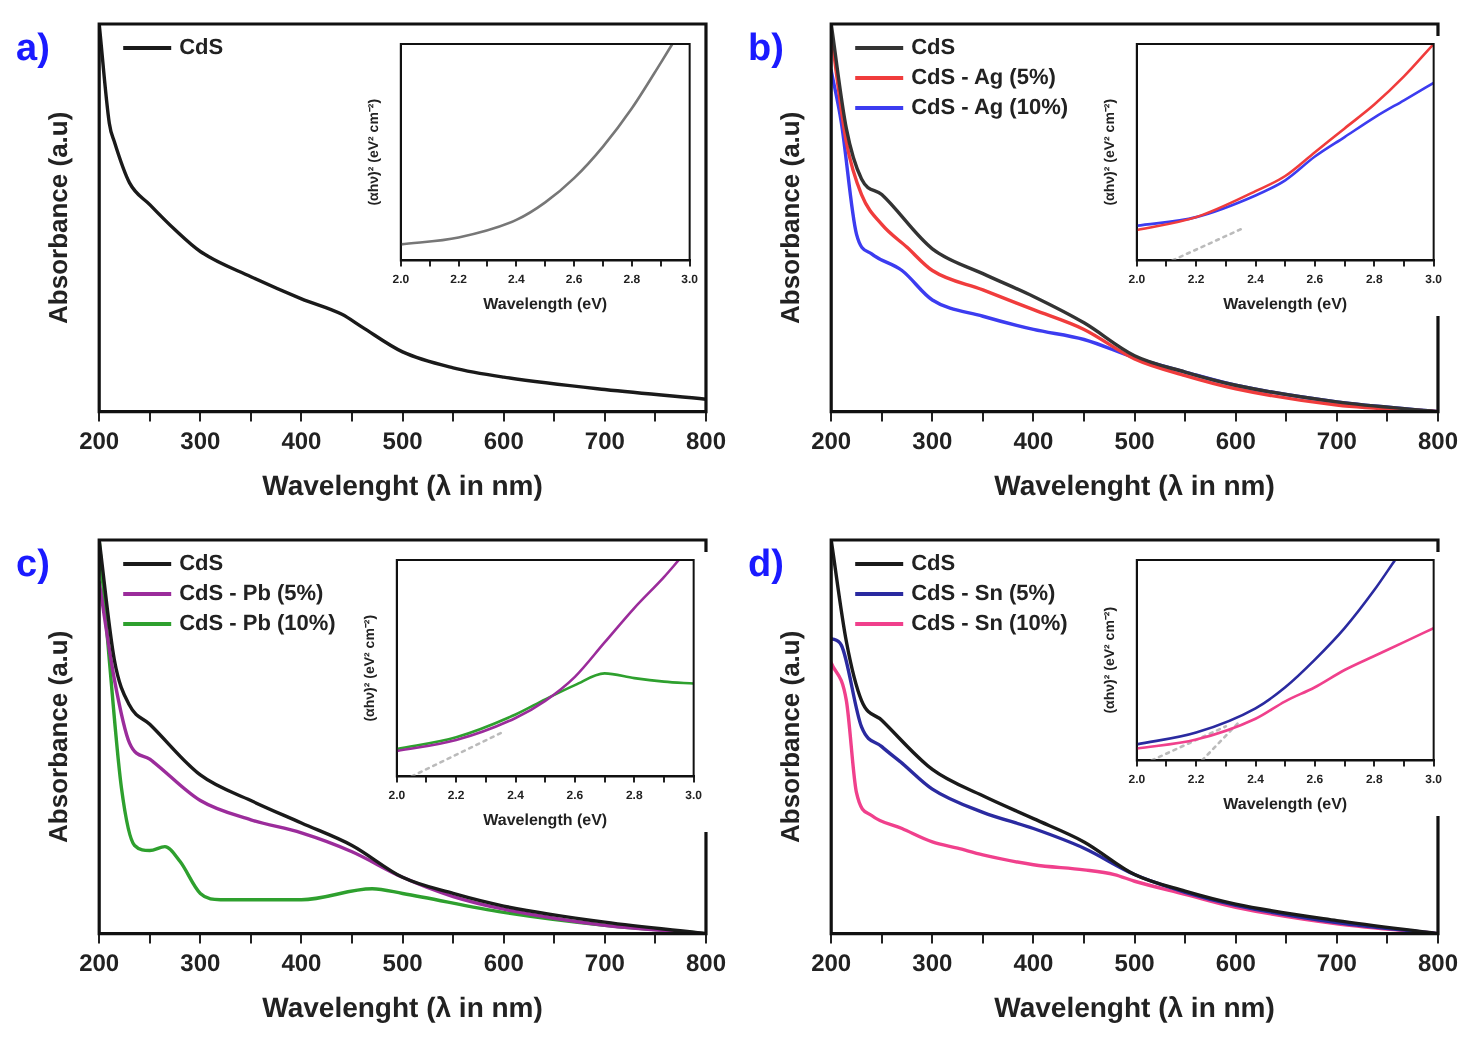 The image size is (1464, 1038). What do you see at coordinates (766, 566) in the screenshot?
I see `text: d)` at bounding box center [766, 566].